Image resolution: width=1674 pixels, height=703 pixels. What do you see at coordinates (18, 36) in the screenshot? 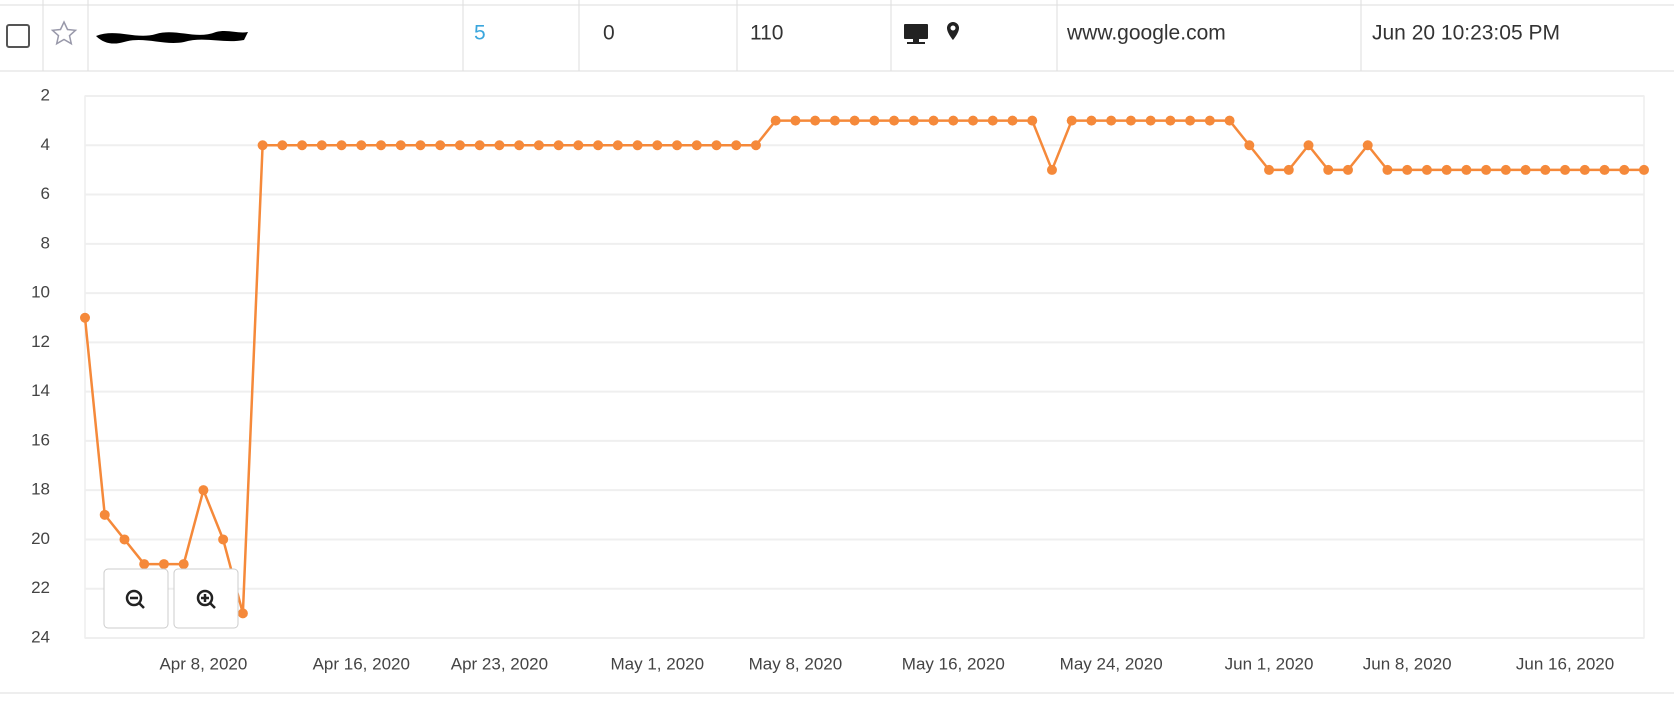
I see `checkbox` at bounding box center [18, 36].